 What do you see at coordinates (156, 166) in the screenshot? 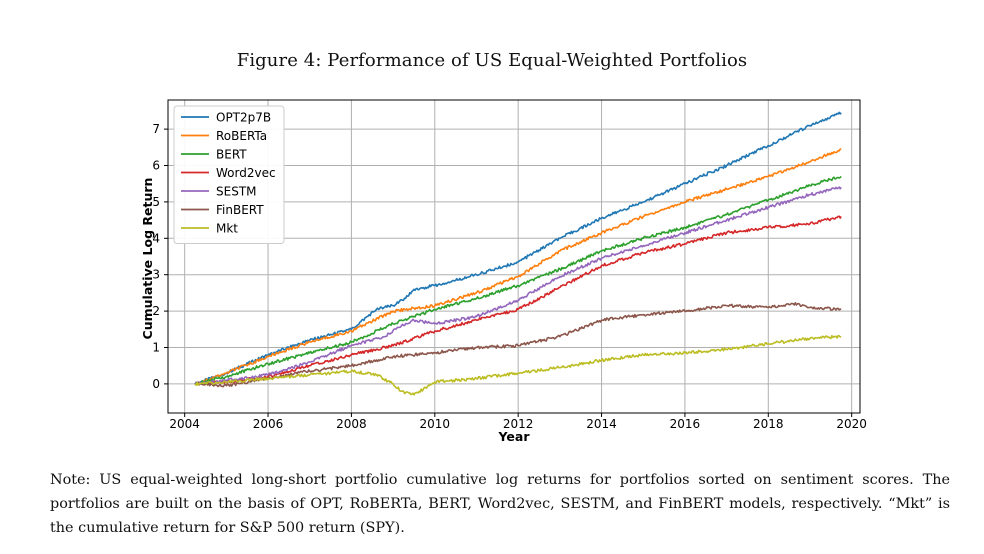
I see `y-tick-label: 6` at bounding box center [156, 166].